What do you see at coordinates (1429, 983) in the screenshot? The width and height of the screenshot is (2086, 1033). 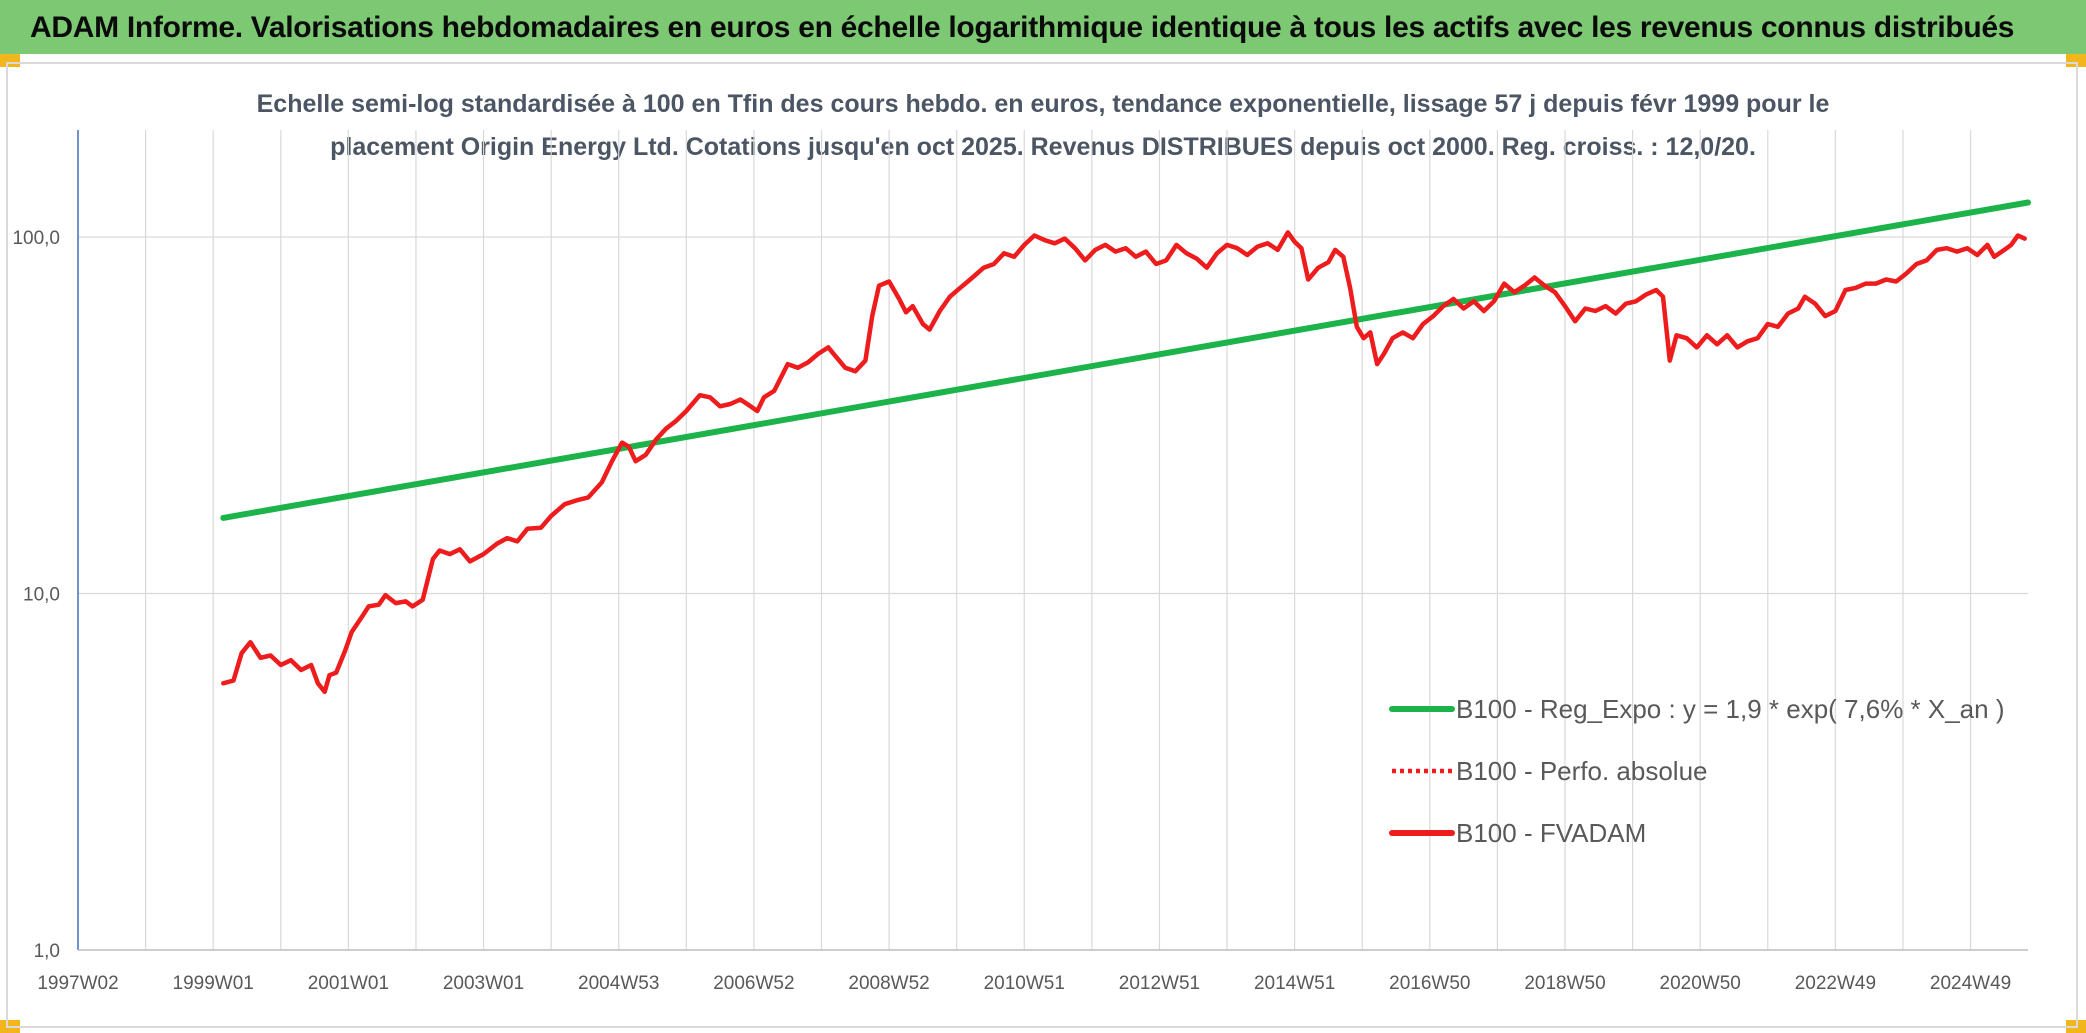 I see `x-tick-label: 2016W50` at bounding box center [1429, 983].